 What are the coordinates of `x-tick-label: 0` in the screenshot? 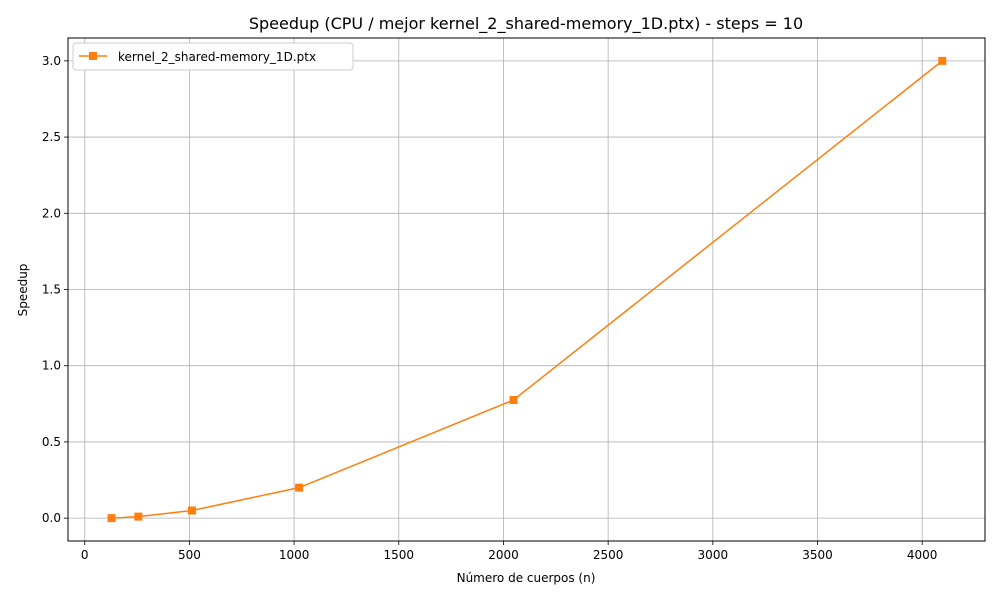 It's located at (85, 555).